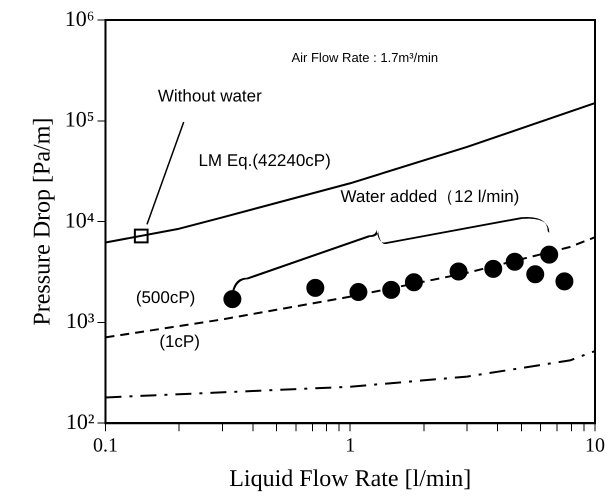 The image size is (615, 498). I want to click on y-axis-title: Pressure Drop [Pa/m], so click(43, 222).